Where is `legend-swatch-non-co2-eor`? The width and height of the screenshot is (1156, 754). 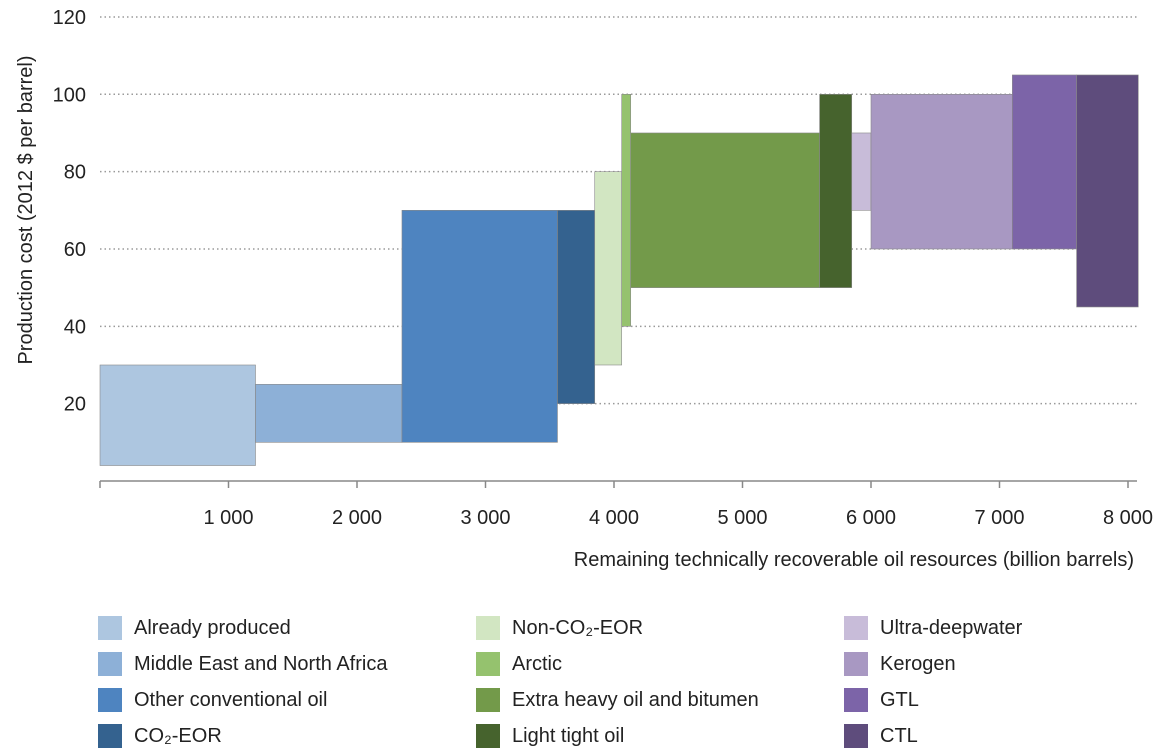
legend-swatch-non-co2-eor is located at coordinates (488, 628).